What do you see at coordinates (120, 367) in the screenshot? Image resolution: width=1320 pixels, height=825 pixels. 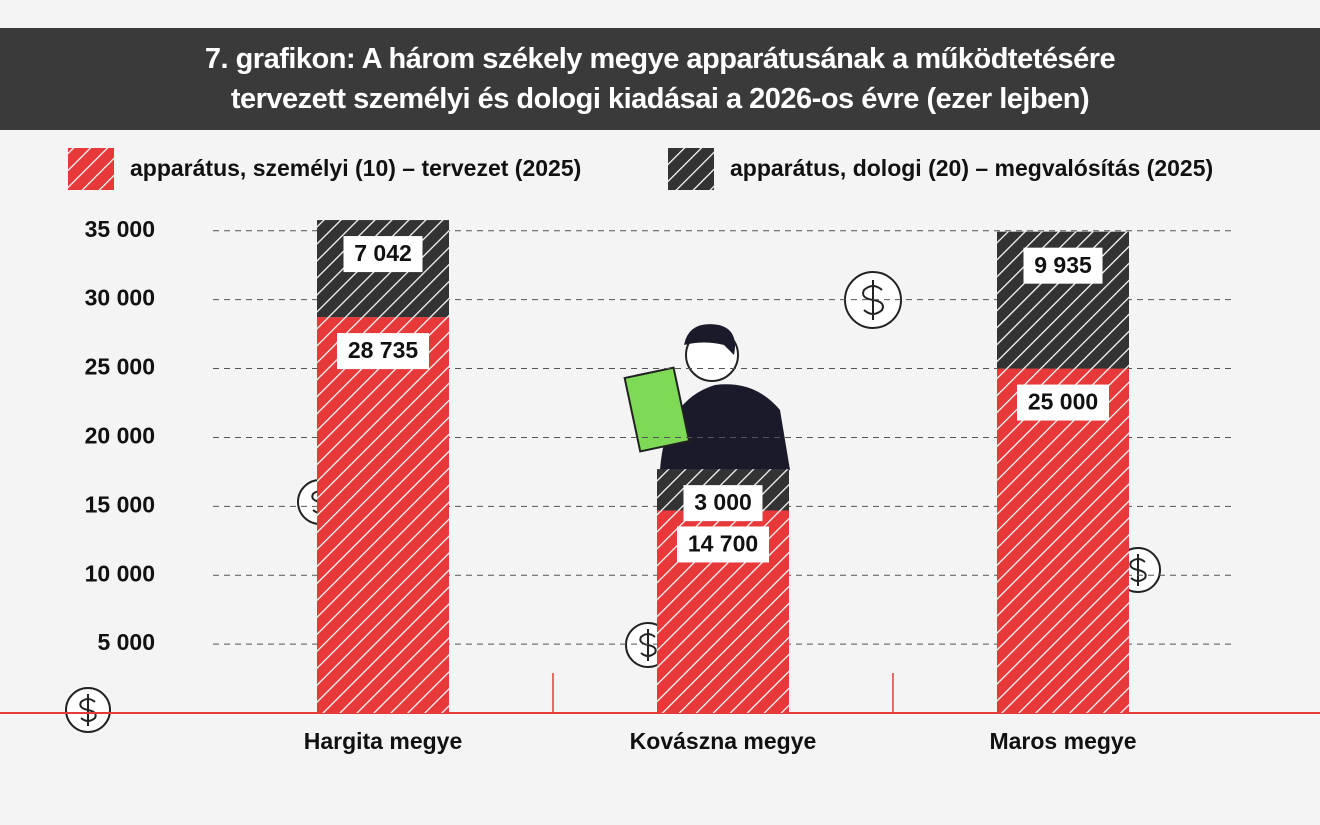 I see `y-tick-label: 25 000` at bounding box center [120, 367].